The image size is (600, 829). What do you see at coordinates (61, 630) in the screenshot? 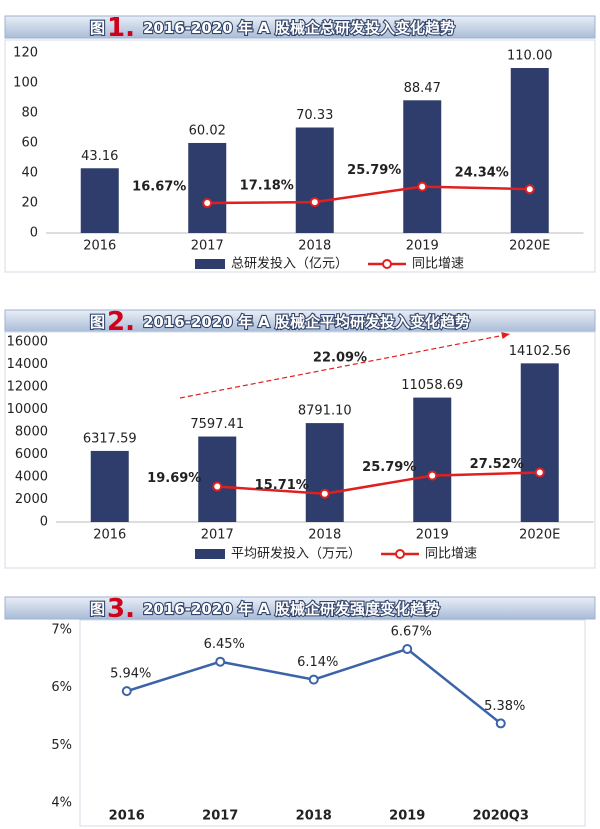
I see `y-tick-label: 7%` at bounding box center [61, 630].